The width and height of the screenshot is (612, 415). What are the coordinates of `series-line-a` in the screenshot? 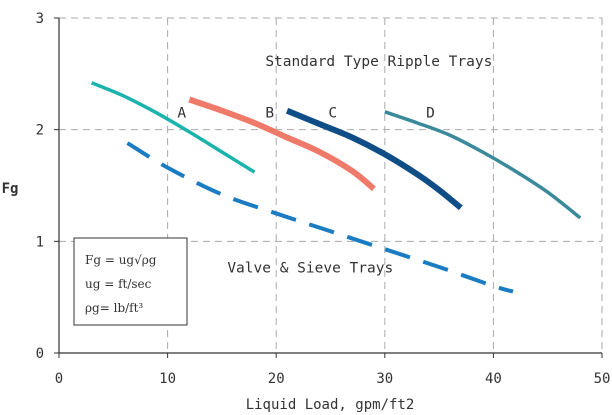 It's located at (173, 127).